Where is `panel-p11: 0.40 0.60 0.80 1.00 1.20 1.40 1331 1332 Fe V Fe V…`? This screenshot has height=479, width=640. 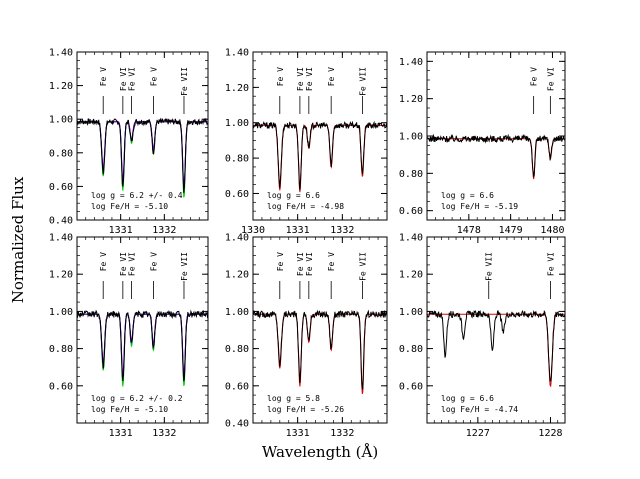
panel-p11: 0.40 0.60 0.80 1.00 1.20 1.40 1331 1332 Fe V Fe V… is located at coordinates (129, 142).